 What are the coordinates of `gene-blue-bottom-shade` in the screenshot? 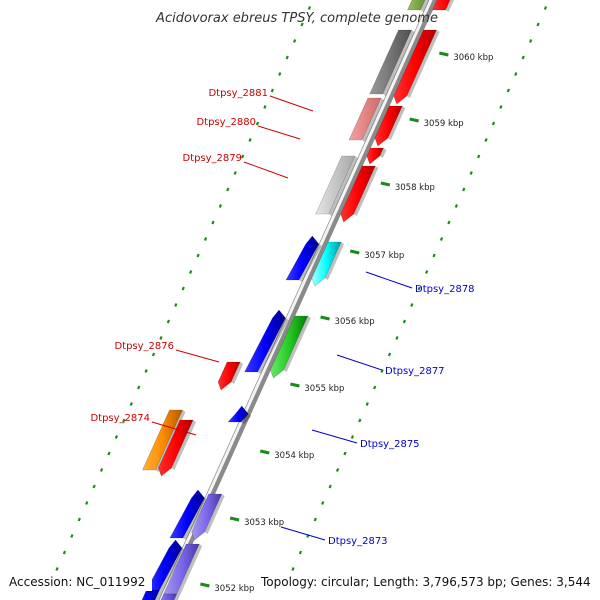 It's located at (159, 595).